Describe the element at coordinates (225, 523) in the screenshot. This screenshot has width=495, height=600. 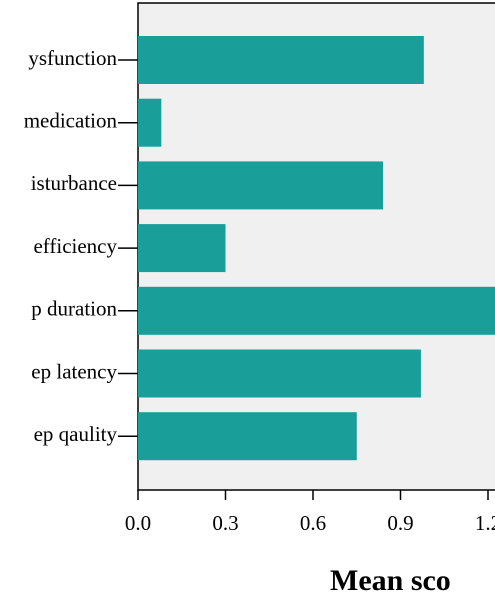
I see `x-tick-label: 0.3` at that location.